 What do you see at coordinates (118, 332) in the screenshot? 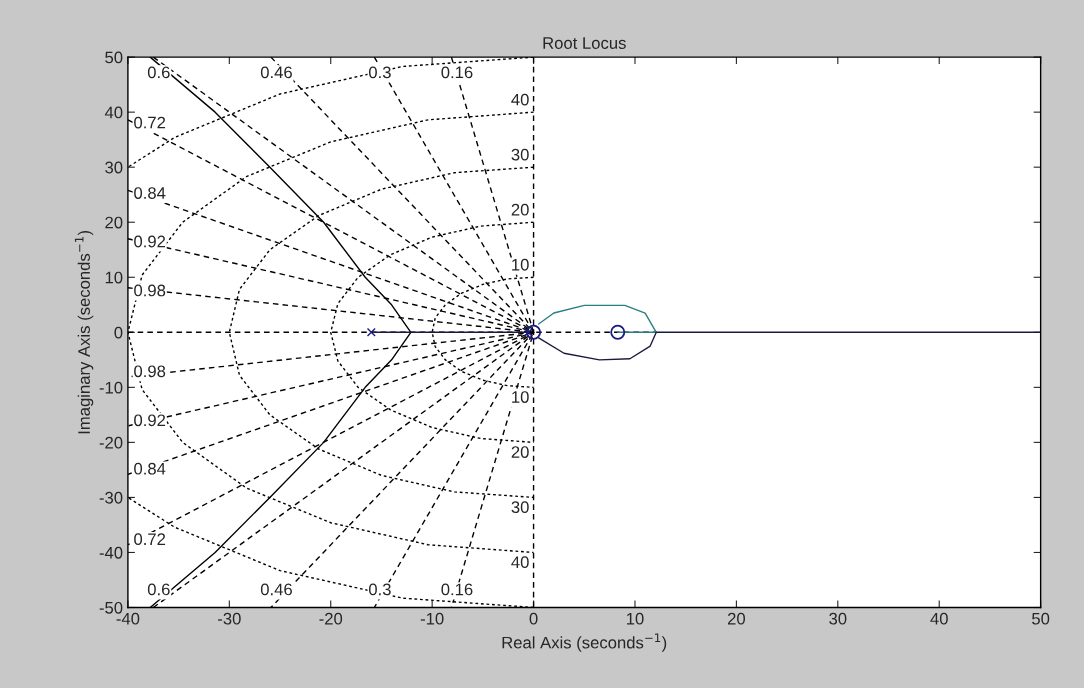
I see `y-tick-label: 0` at bounding box center [118, 332].